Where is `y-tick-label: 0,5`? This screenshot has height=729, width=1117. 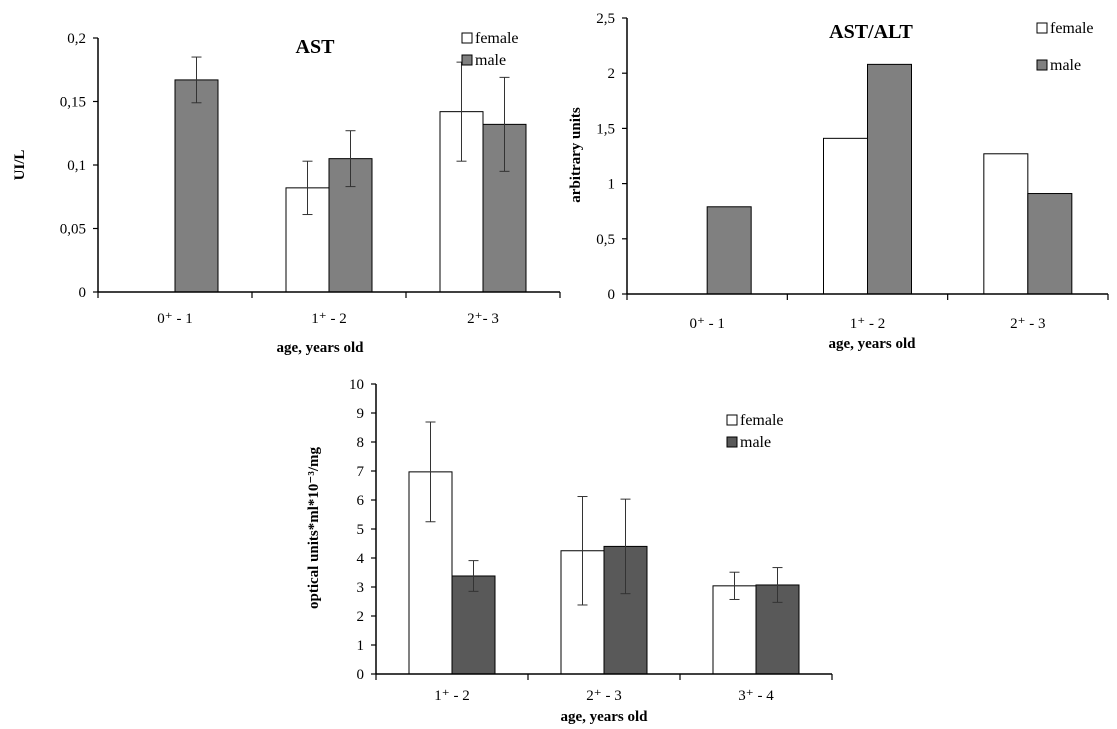
y-tick-label: 0,5 is located at coordinates (605, 240).